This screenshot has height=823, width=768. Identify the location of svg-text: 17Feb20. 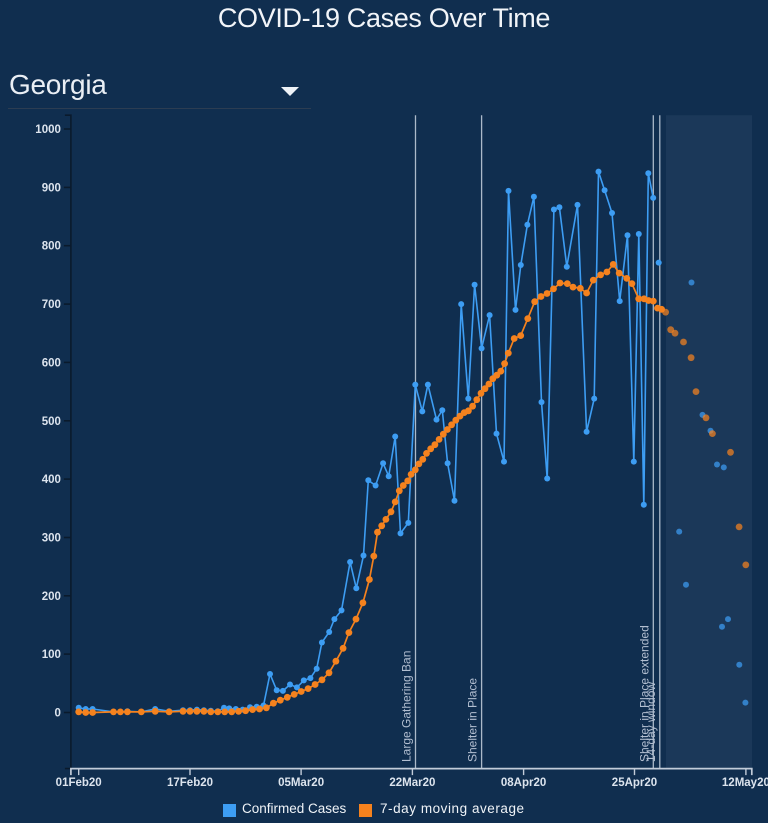
(190, 783).